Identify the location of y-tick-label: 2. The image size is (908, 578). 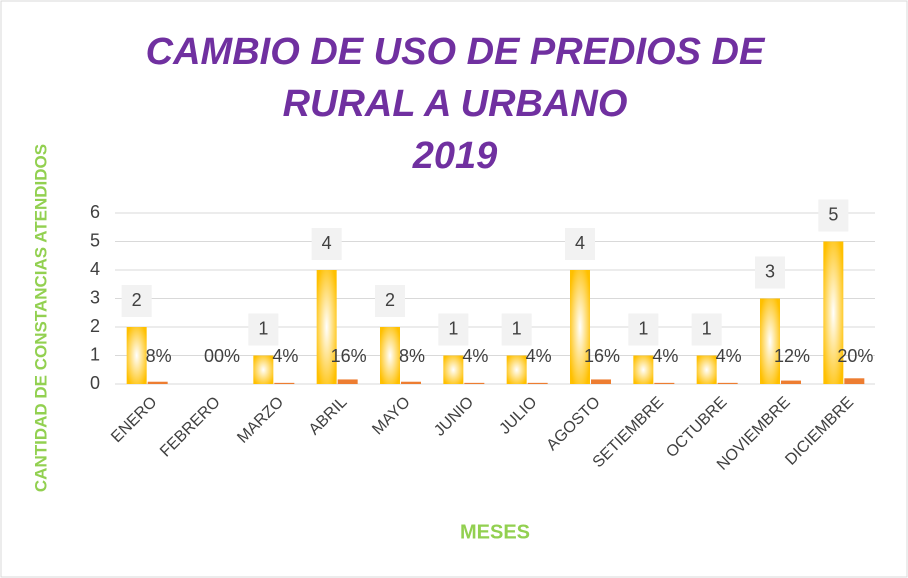
(95, 326).